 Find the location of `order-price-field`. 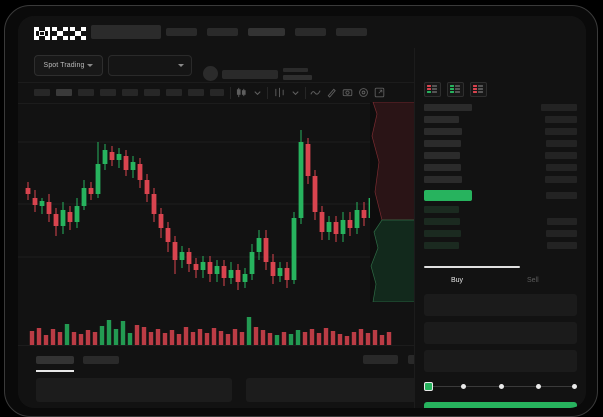

order-price-field is located at coordinates (500, 305).